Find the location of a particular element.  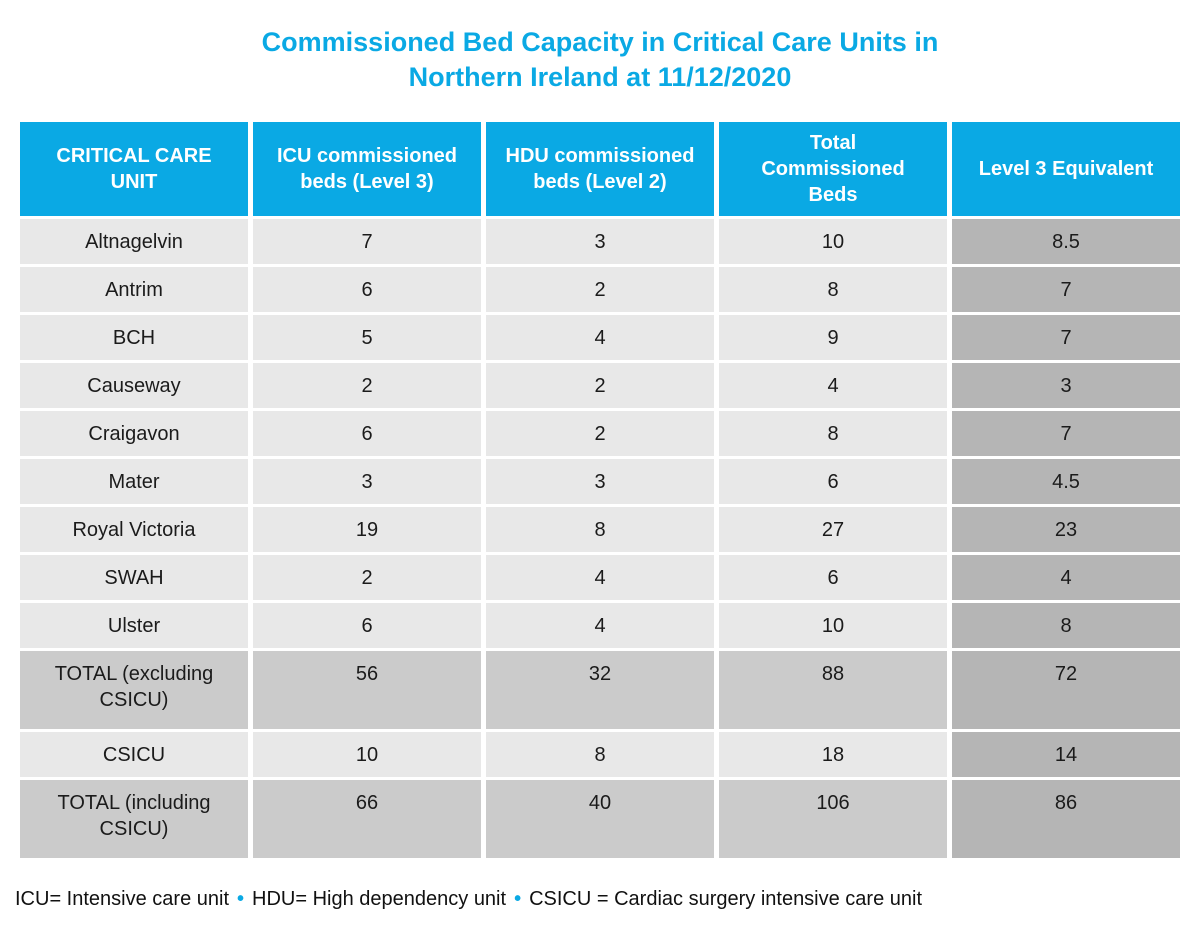

unit-name-cell: Causeway is located at coordinates (134, 385).